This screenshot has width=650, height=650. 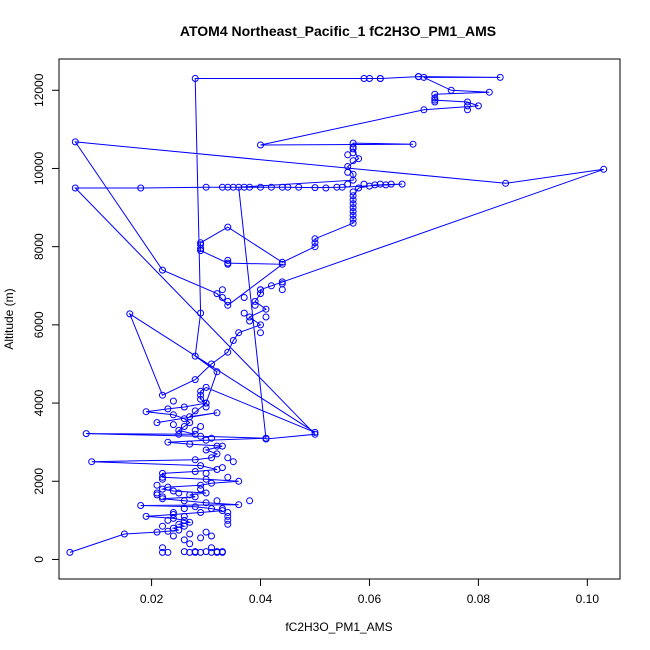 I want to click on y-tick-label: 12000, so click(x=39, y=90).